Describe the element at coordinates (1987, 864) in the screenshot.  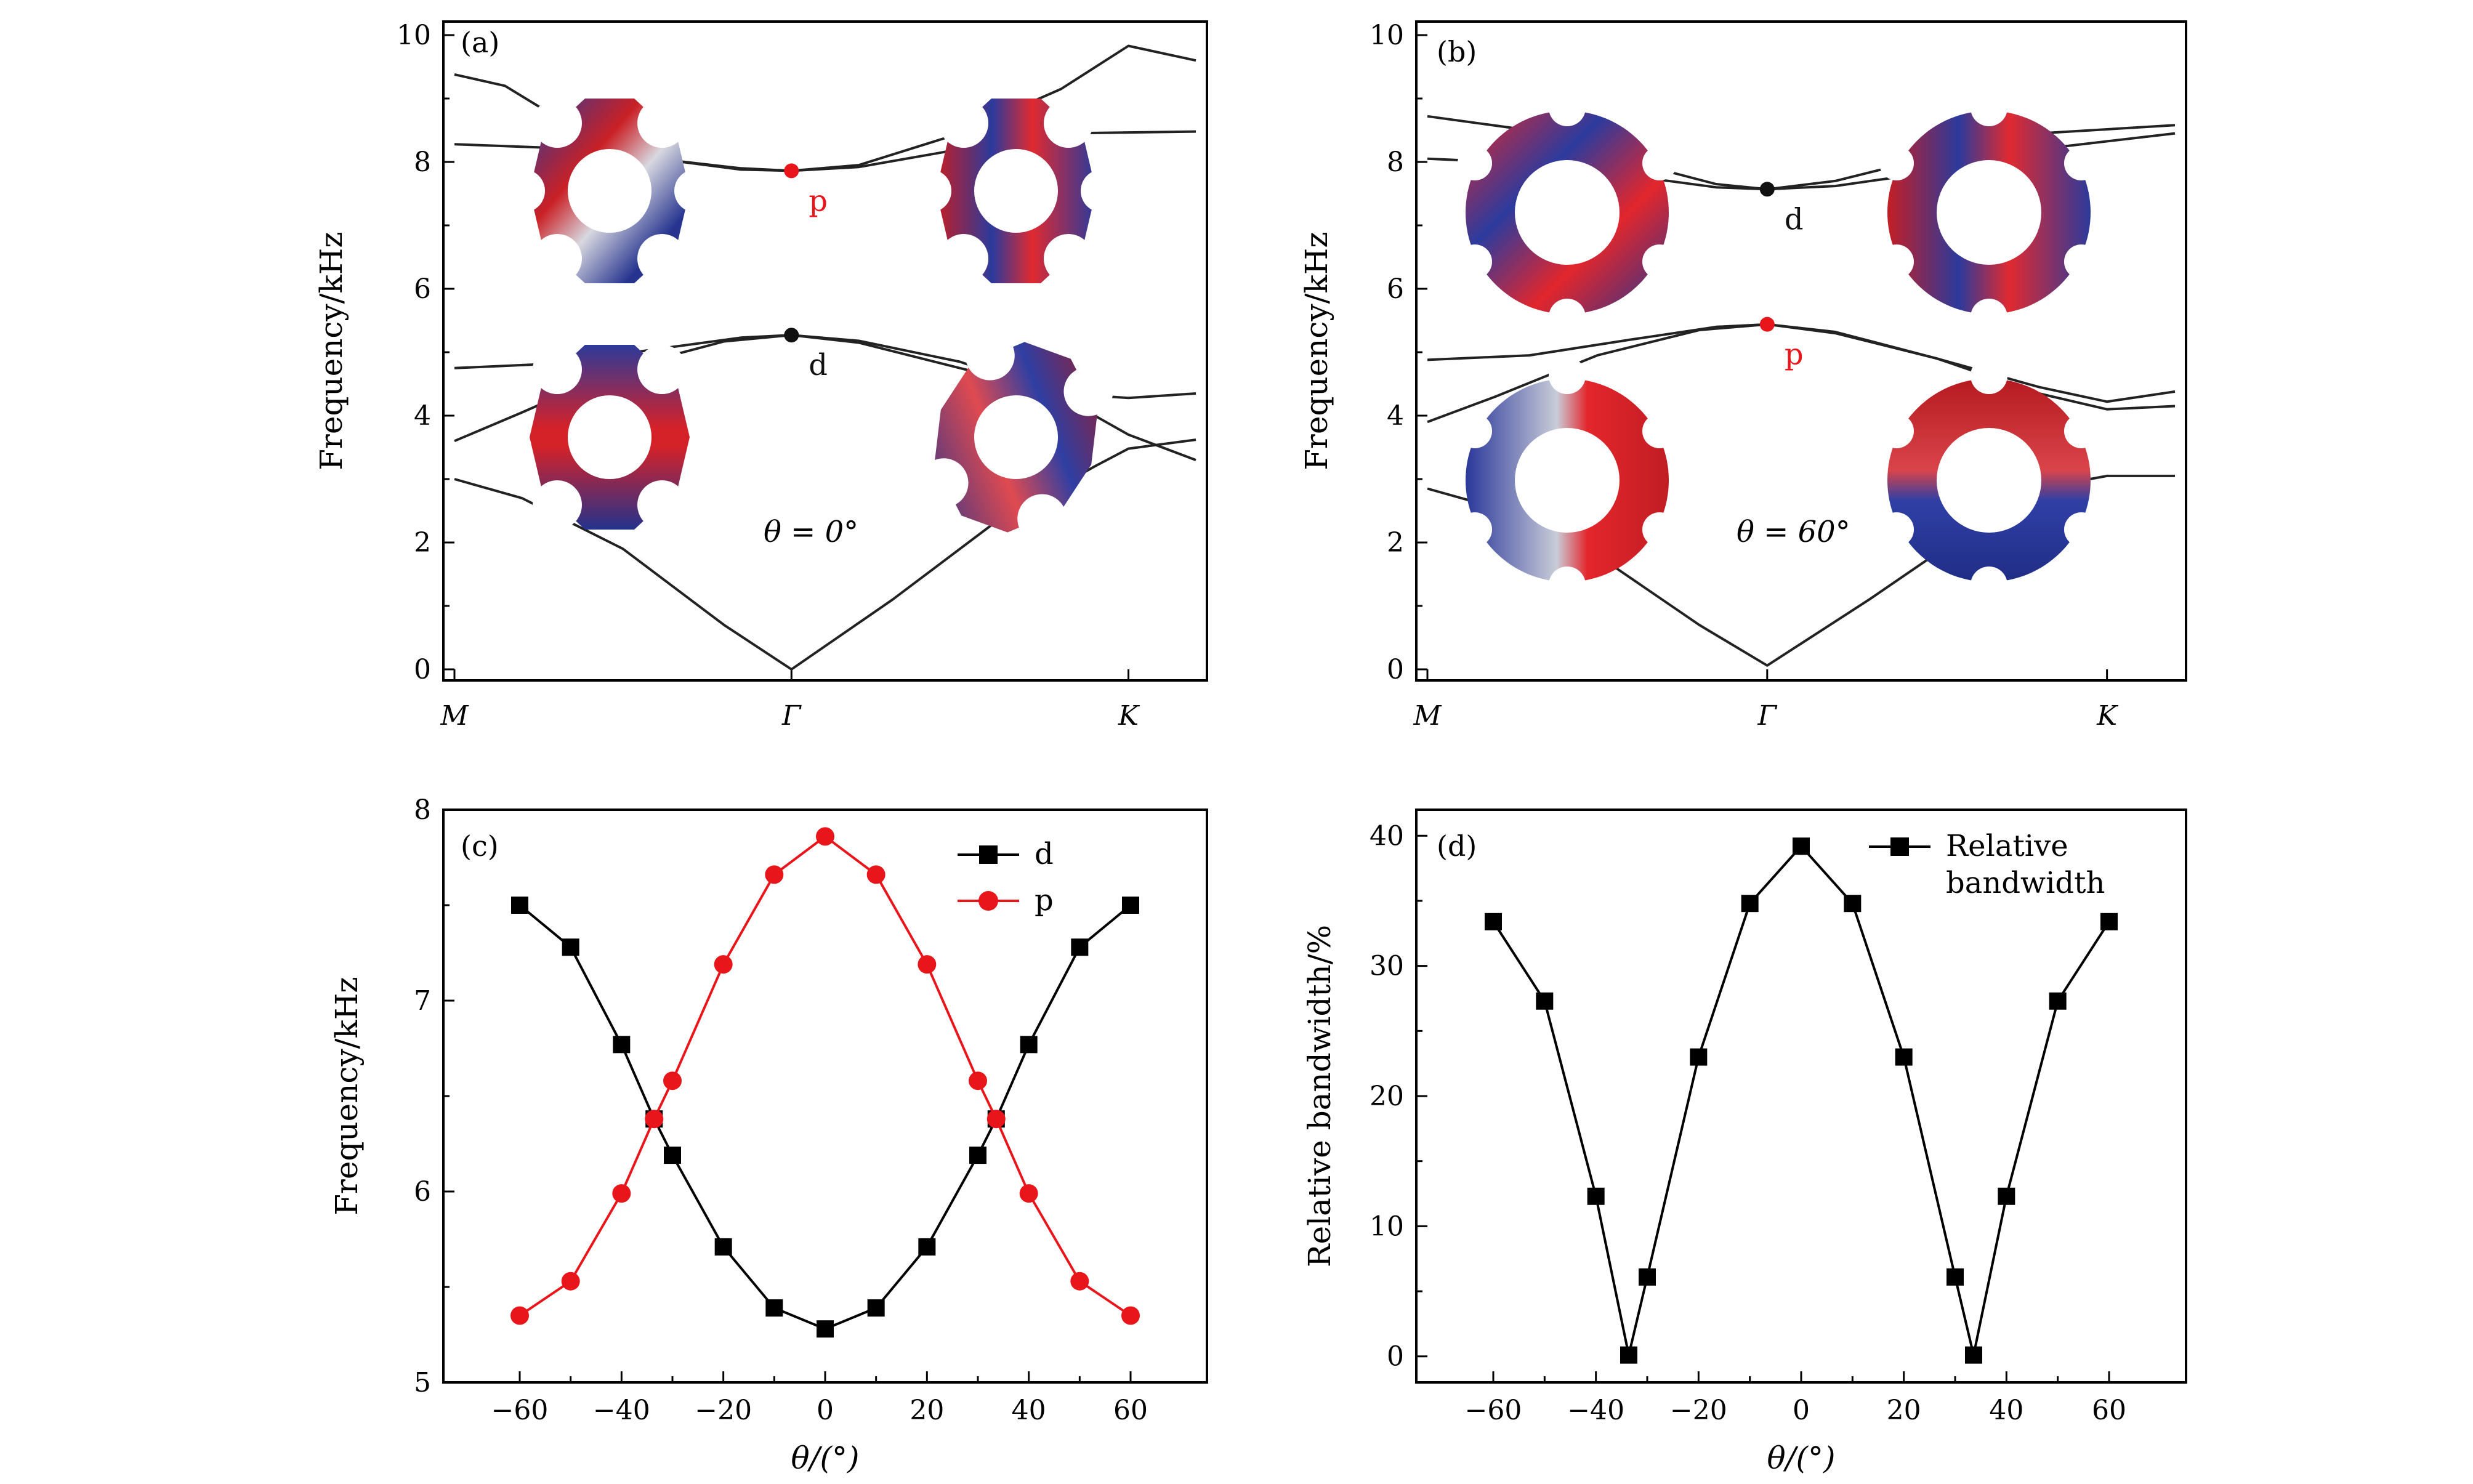
I see `panel-d-legend: Relative bandwidth` at that location.